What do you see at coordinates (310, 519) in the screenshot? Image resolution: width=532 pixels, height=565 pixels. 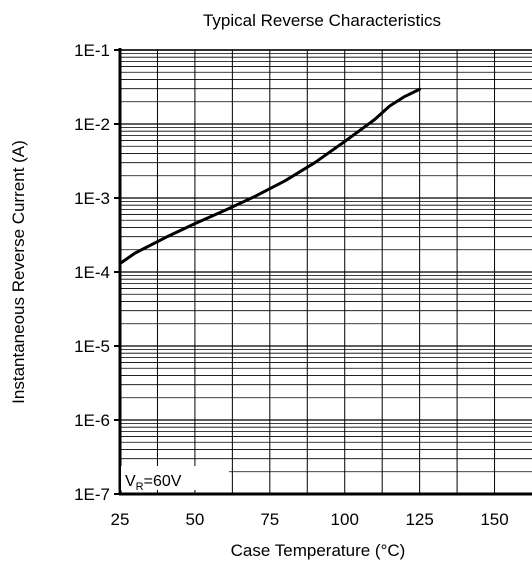 I see `x-tick-labels: 25 50 75 100 125 150` at bounding box center [310, 519].